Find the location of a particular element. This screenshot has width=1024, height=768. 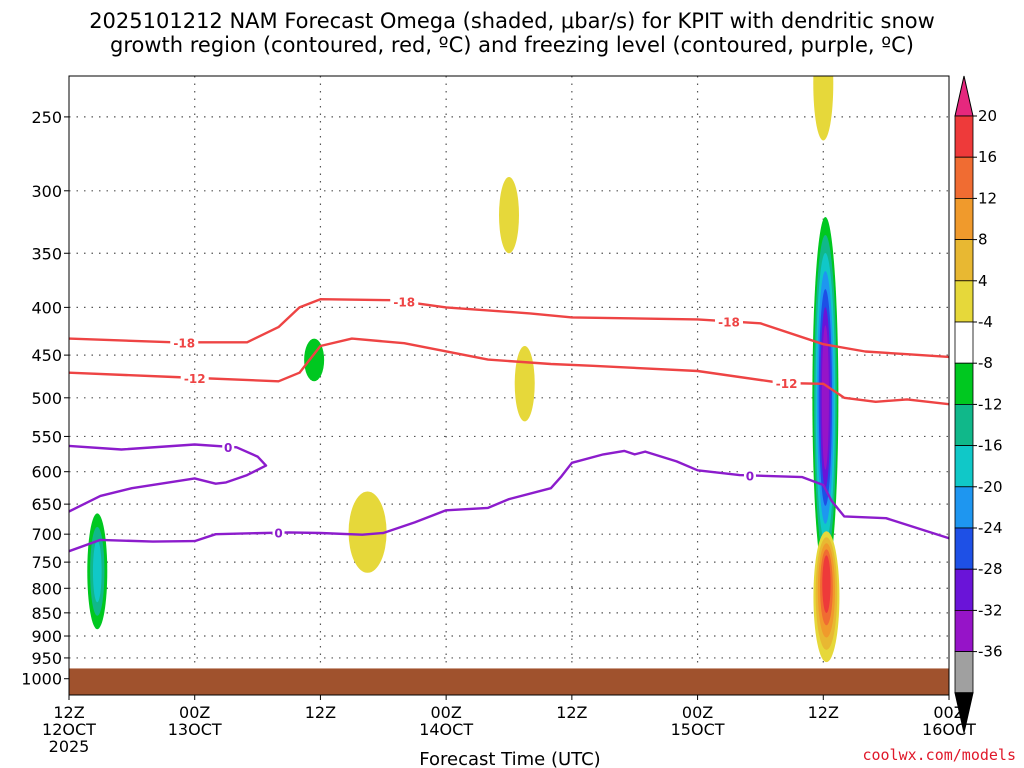

contour-label-1-0: -12 is located at coordinates (195, 379).